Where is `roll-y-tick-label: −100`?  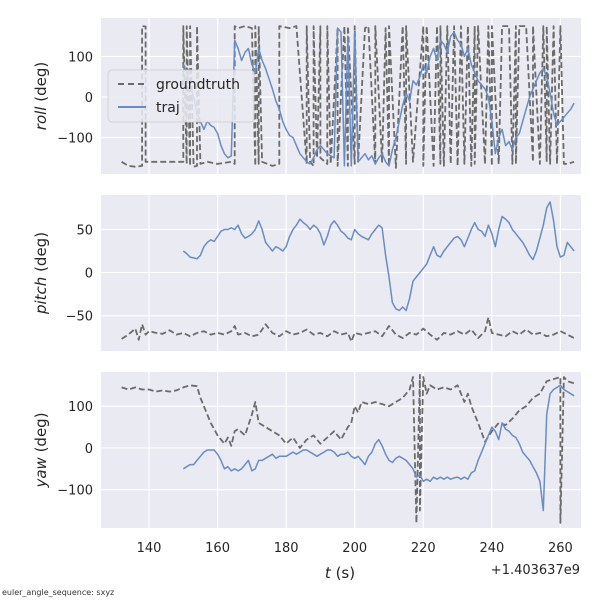
roll-y-tick-label: −100 is located at coordinates (75, 139).